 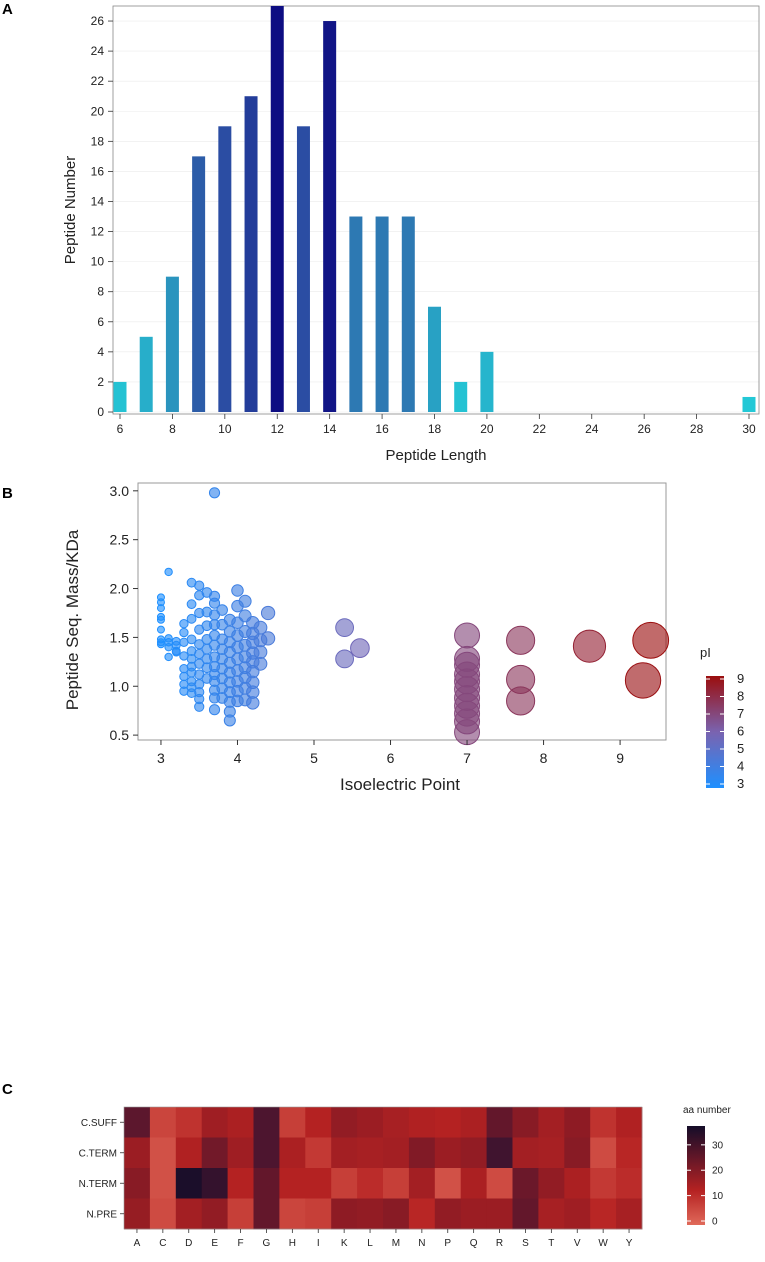 What do you see at coordinates (718, 1171) in the screenshot?
I see `aa-legend-label: 20` at bounding box center [718, 1171].